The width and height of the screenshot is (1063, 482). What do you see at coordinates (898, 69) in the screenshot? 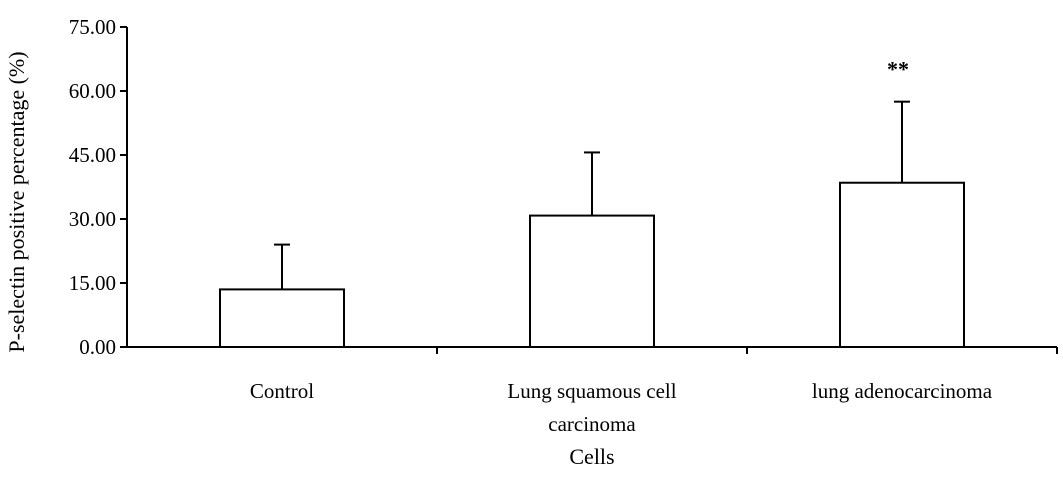
I see `significance-marker: **` at bounding box center [898, 69].